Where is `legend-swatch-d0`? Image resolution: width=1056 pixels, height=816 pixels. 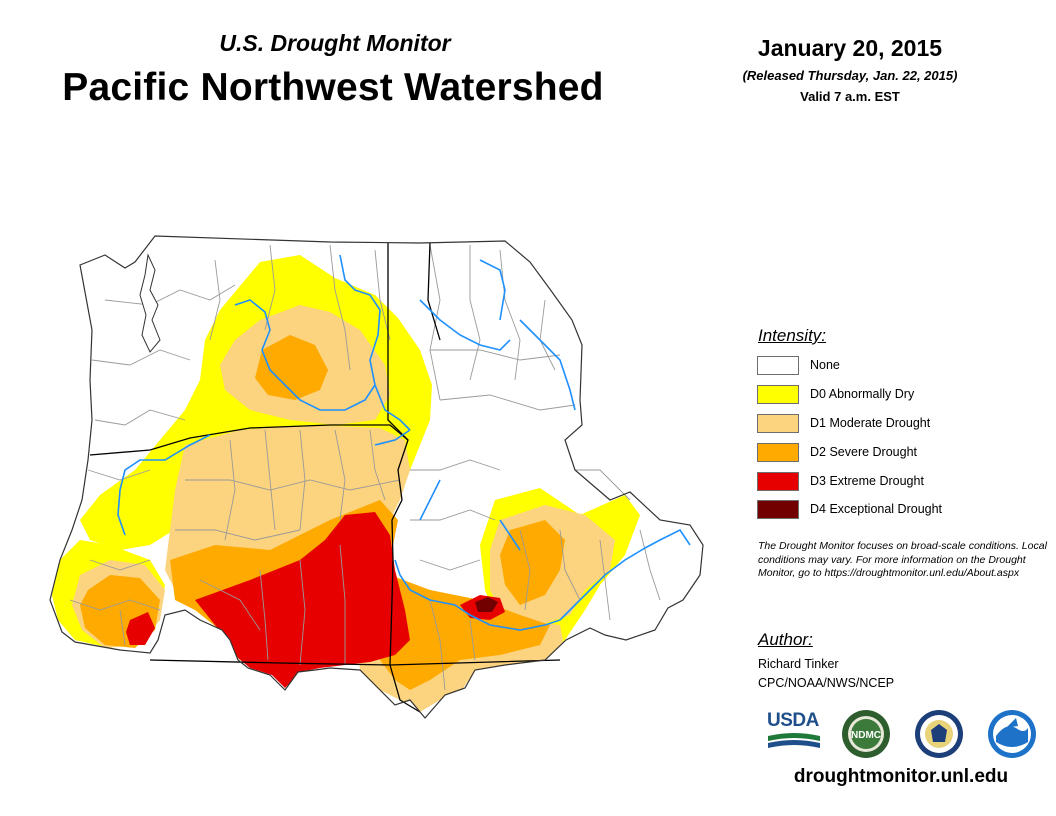
legend-swatch-d0 is located at coordinates (778, 394).